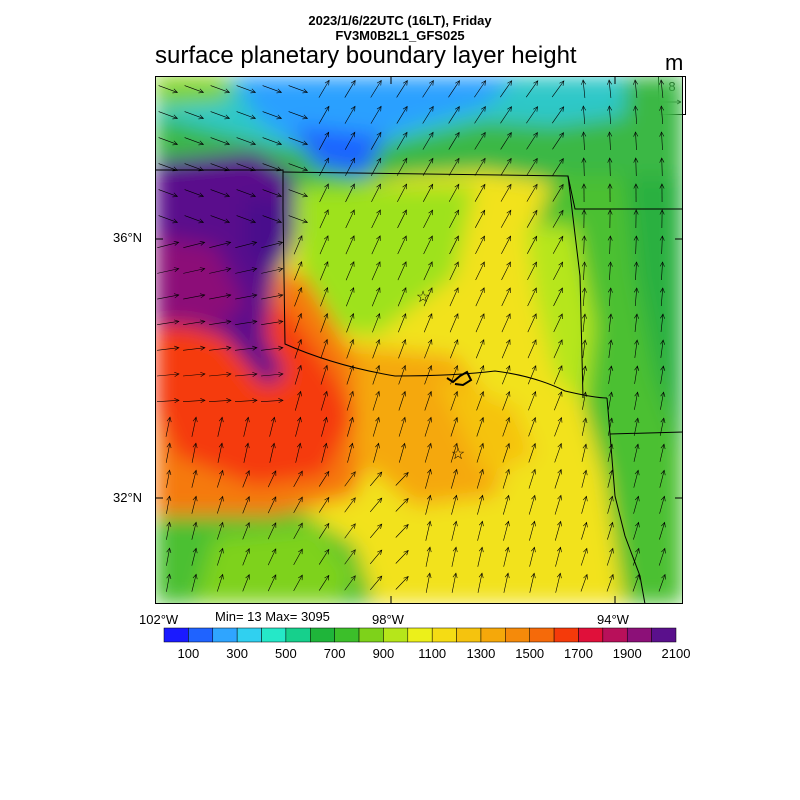 The image size is (800, 800). Describe the element at coordinates (286, 653) in the screenshot. I see `colorbar-label: 500` at that location.